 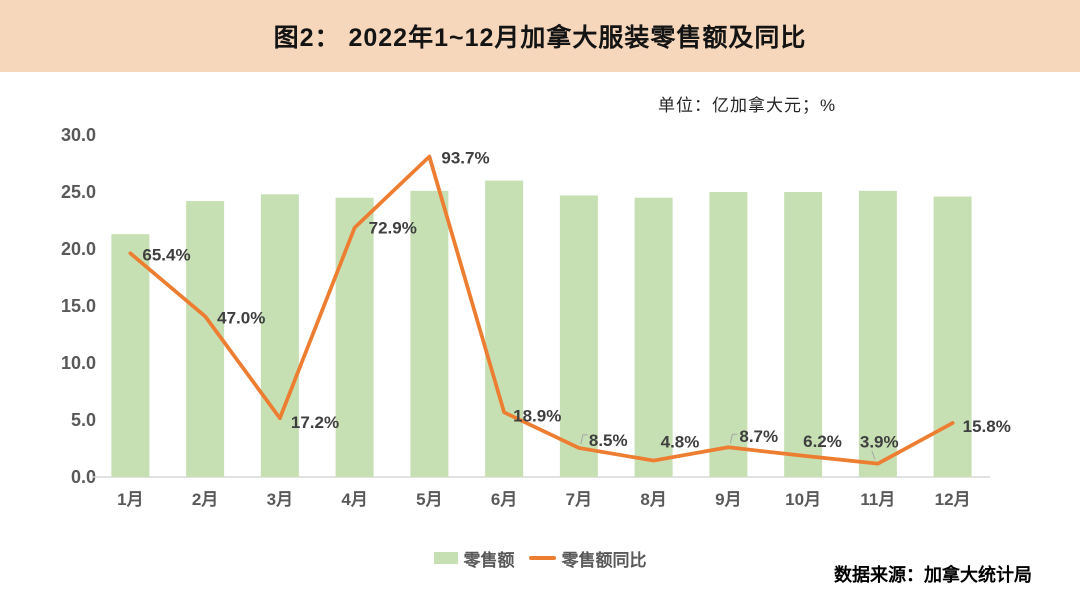 I want to click on line-data-label: 4.8%, so click(x=680, y=442).